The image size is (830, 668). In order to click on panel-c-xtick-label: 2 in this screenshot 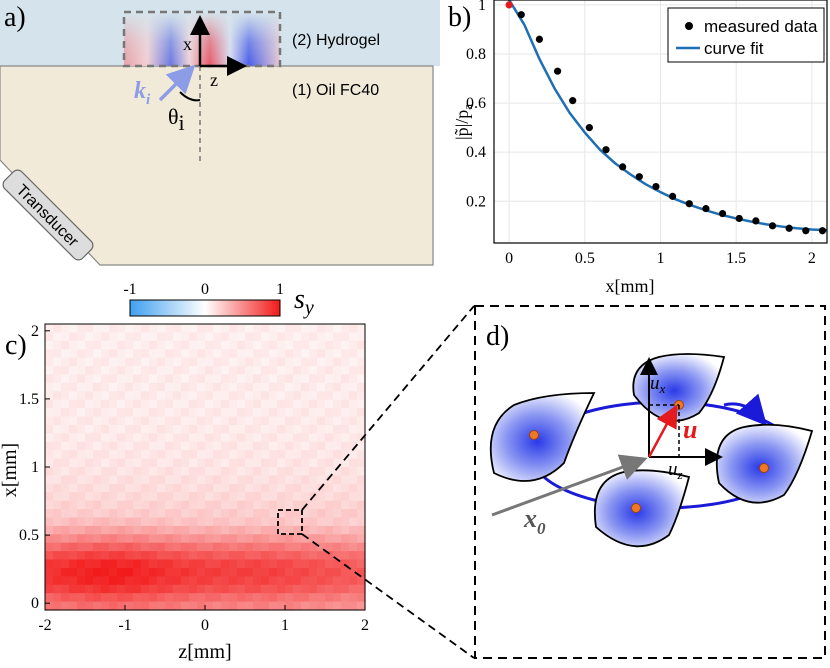, I will do `click(365, 625)`.